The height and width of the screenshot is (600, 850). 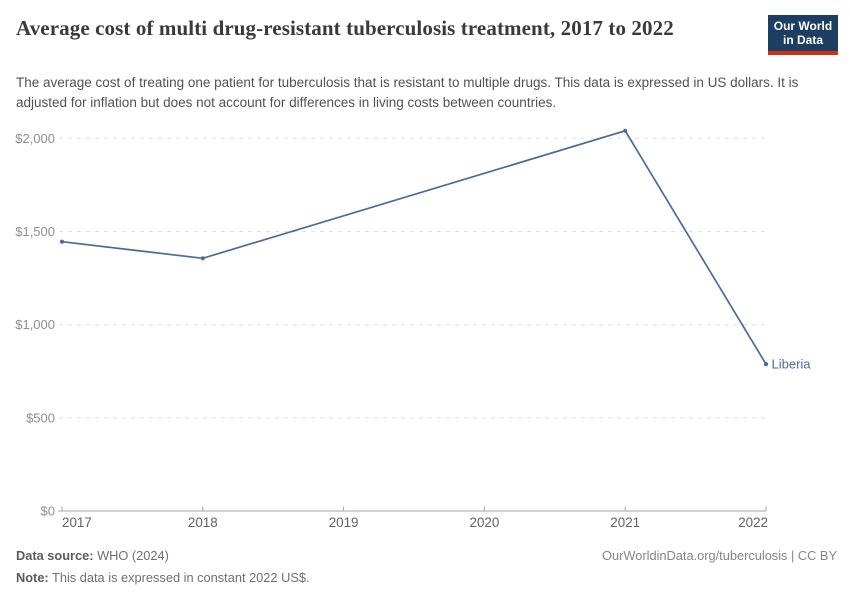 I want to click on series-end-label: Liberia, so click(x=792, y=364).